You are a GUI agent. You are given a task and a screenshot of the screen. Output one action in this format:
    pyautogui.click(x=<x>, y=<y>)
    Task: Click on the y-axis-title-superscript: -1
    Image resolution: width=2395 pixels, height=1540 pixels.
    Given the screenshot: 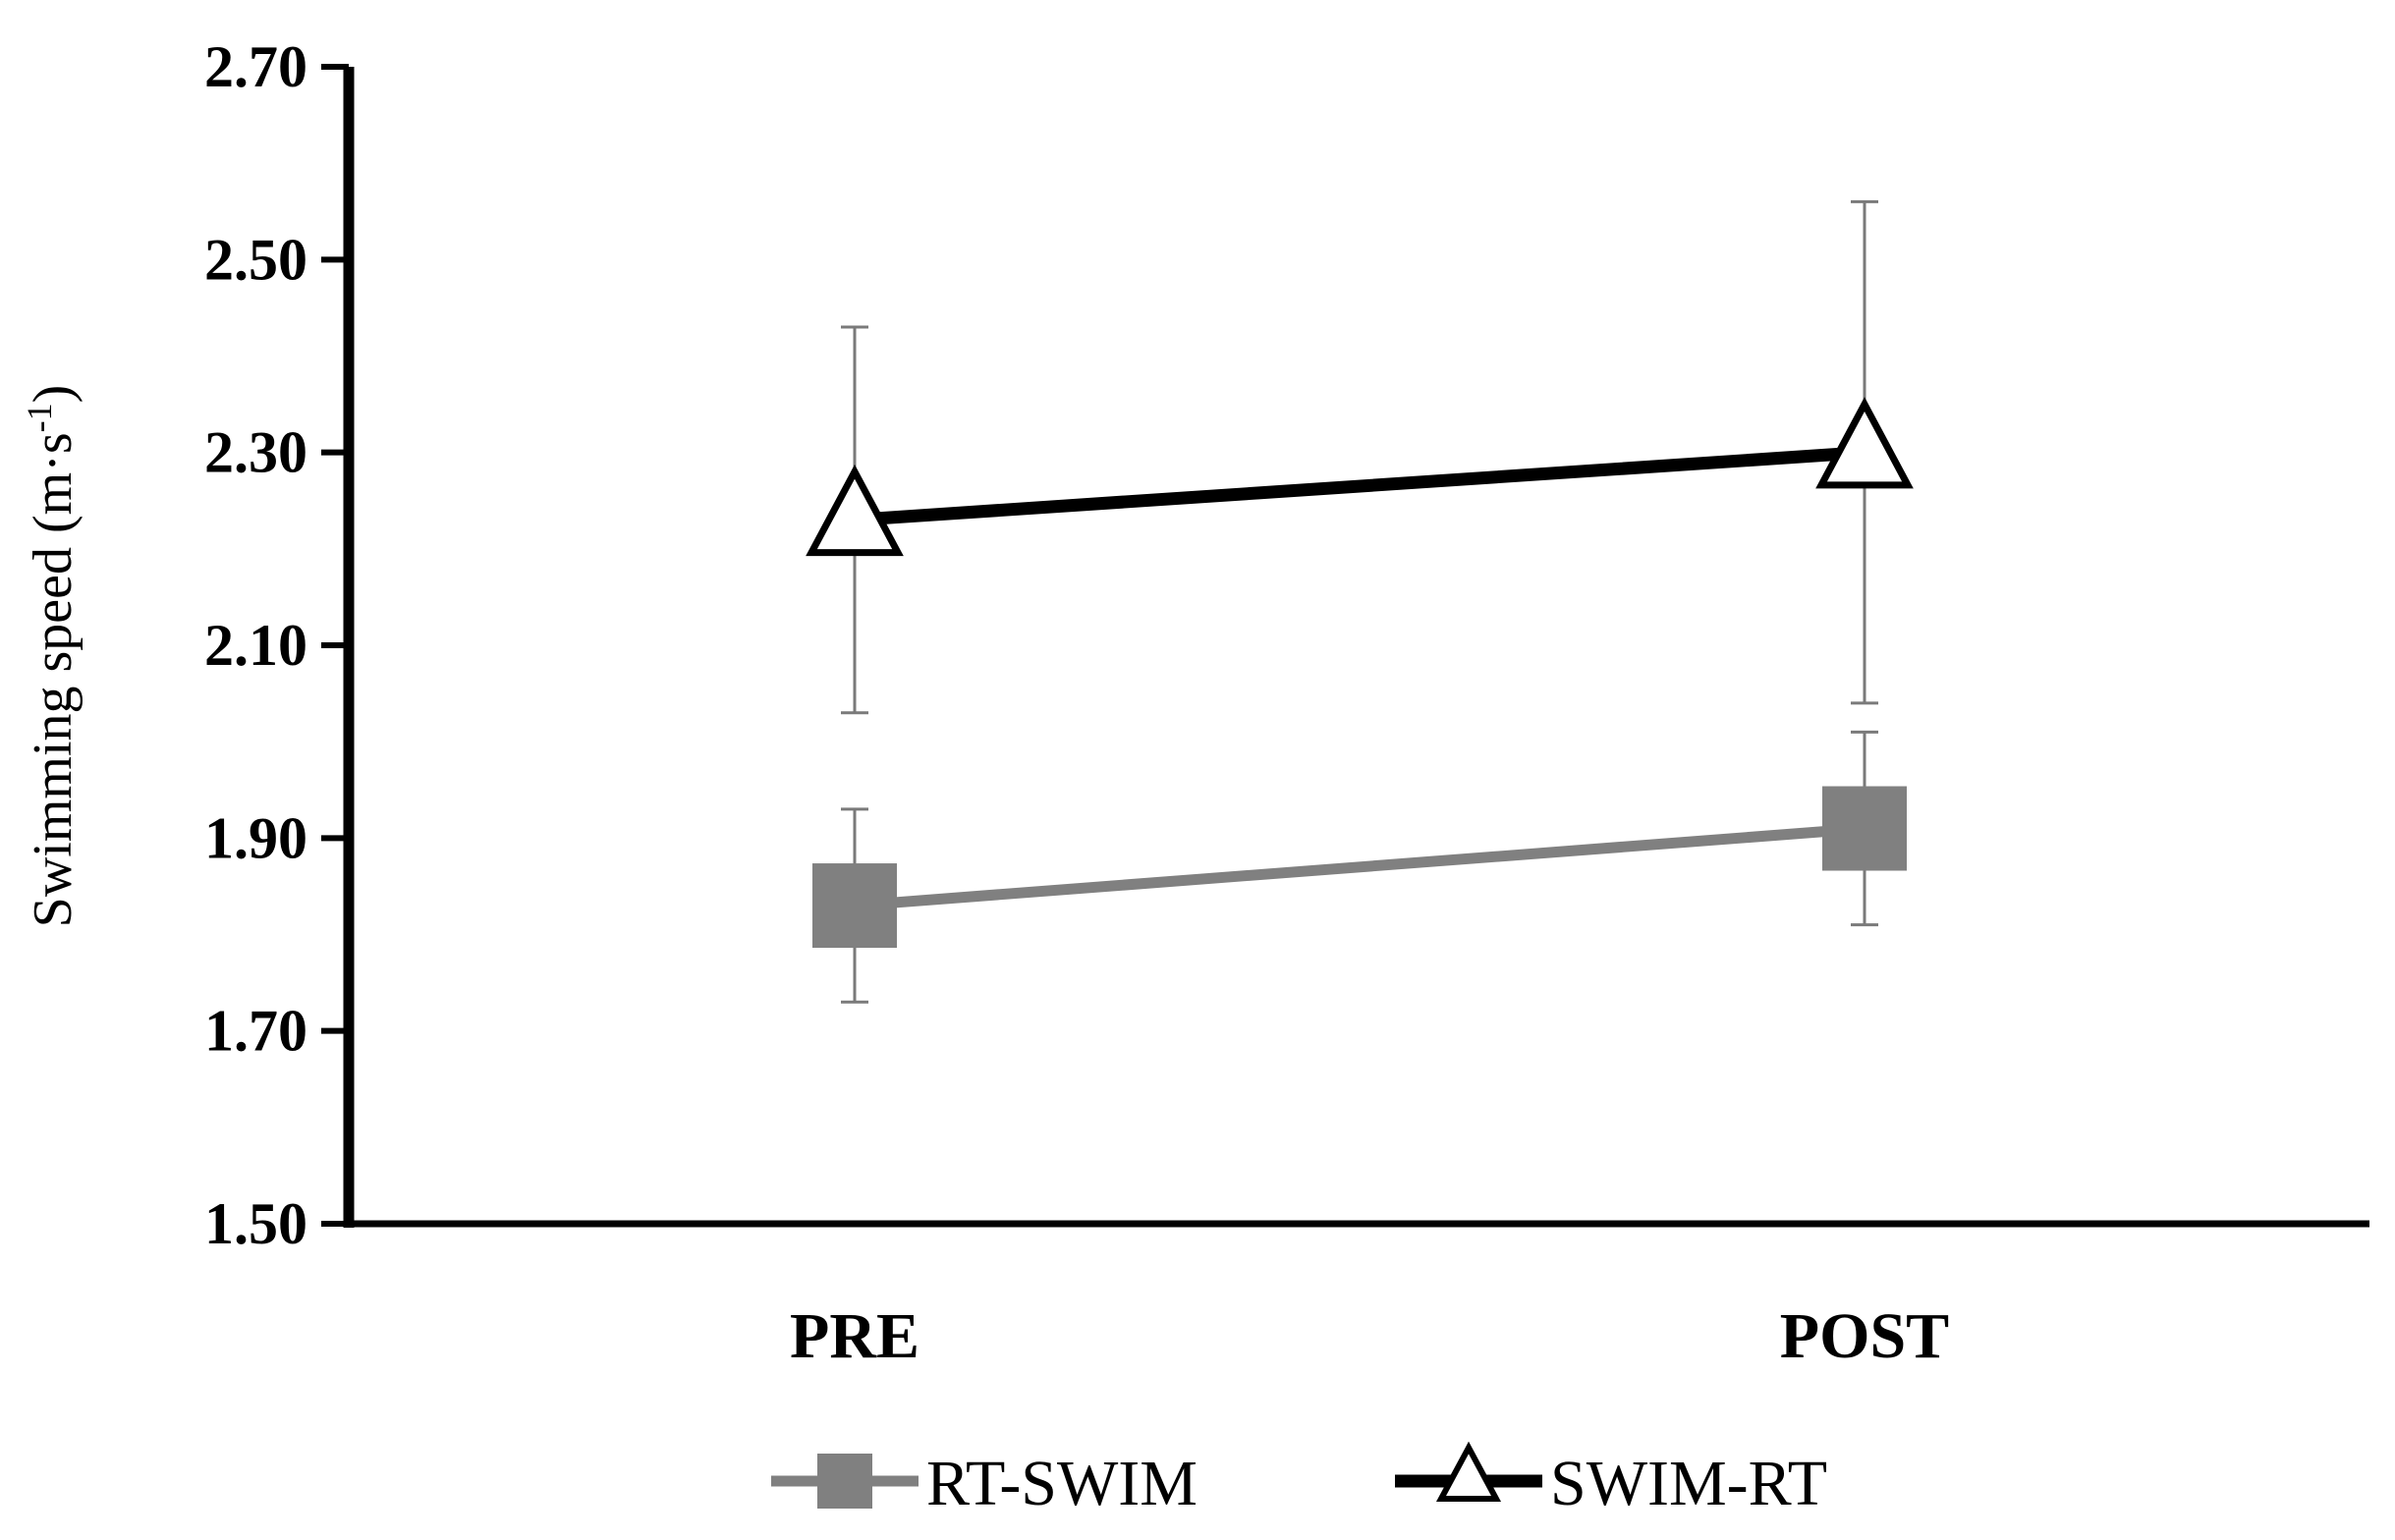 What is the action you would take?
    pyautogui.click(x=40, y=417)
    